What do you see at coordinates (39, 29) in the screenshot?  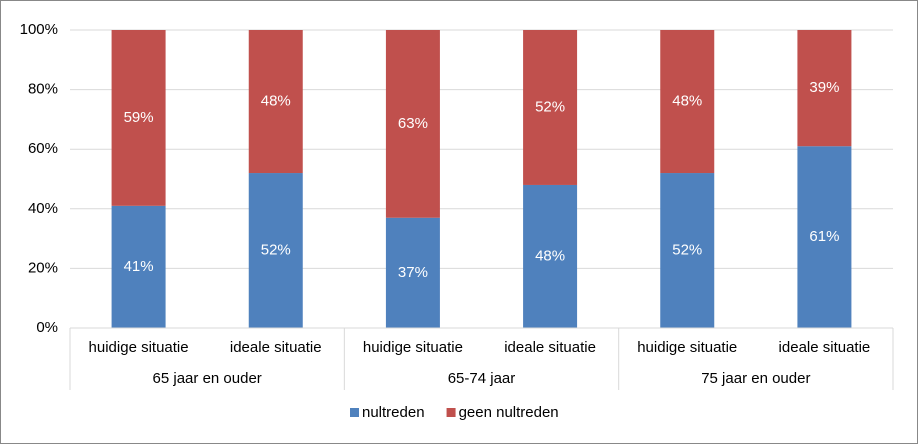 I see `y-tick-label: 100%` at bounding box center [39, 29].